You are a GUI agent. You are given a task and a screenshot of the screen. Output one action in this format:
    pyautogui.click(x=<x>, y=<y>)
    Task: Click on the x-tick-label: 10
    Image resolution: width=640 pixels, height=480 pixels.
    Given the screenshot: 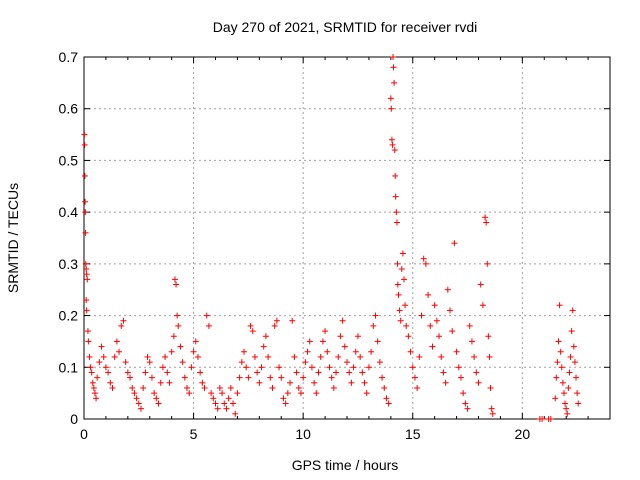 What is the action you would take?
    pyautogui.click(x=303, y=434)
    